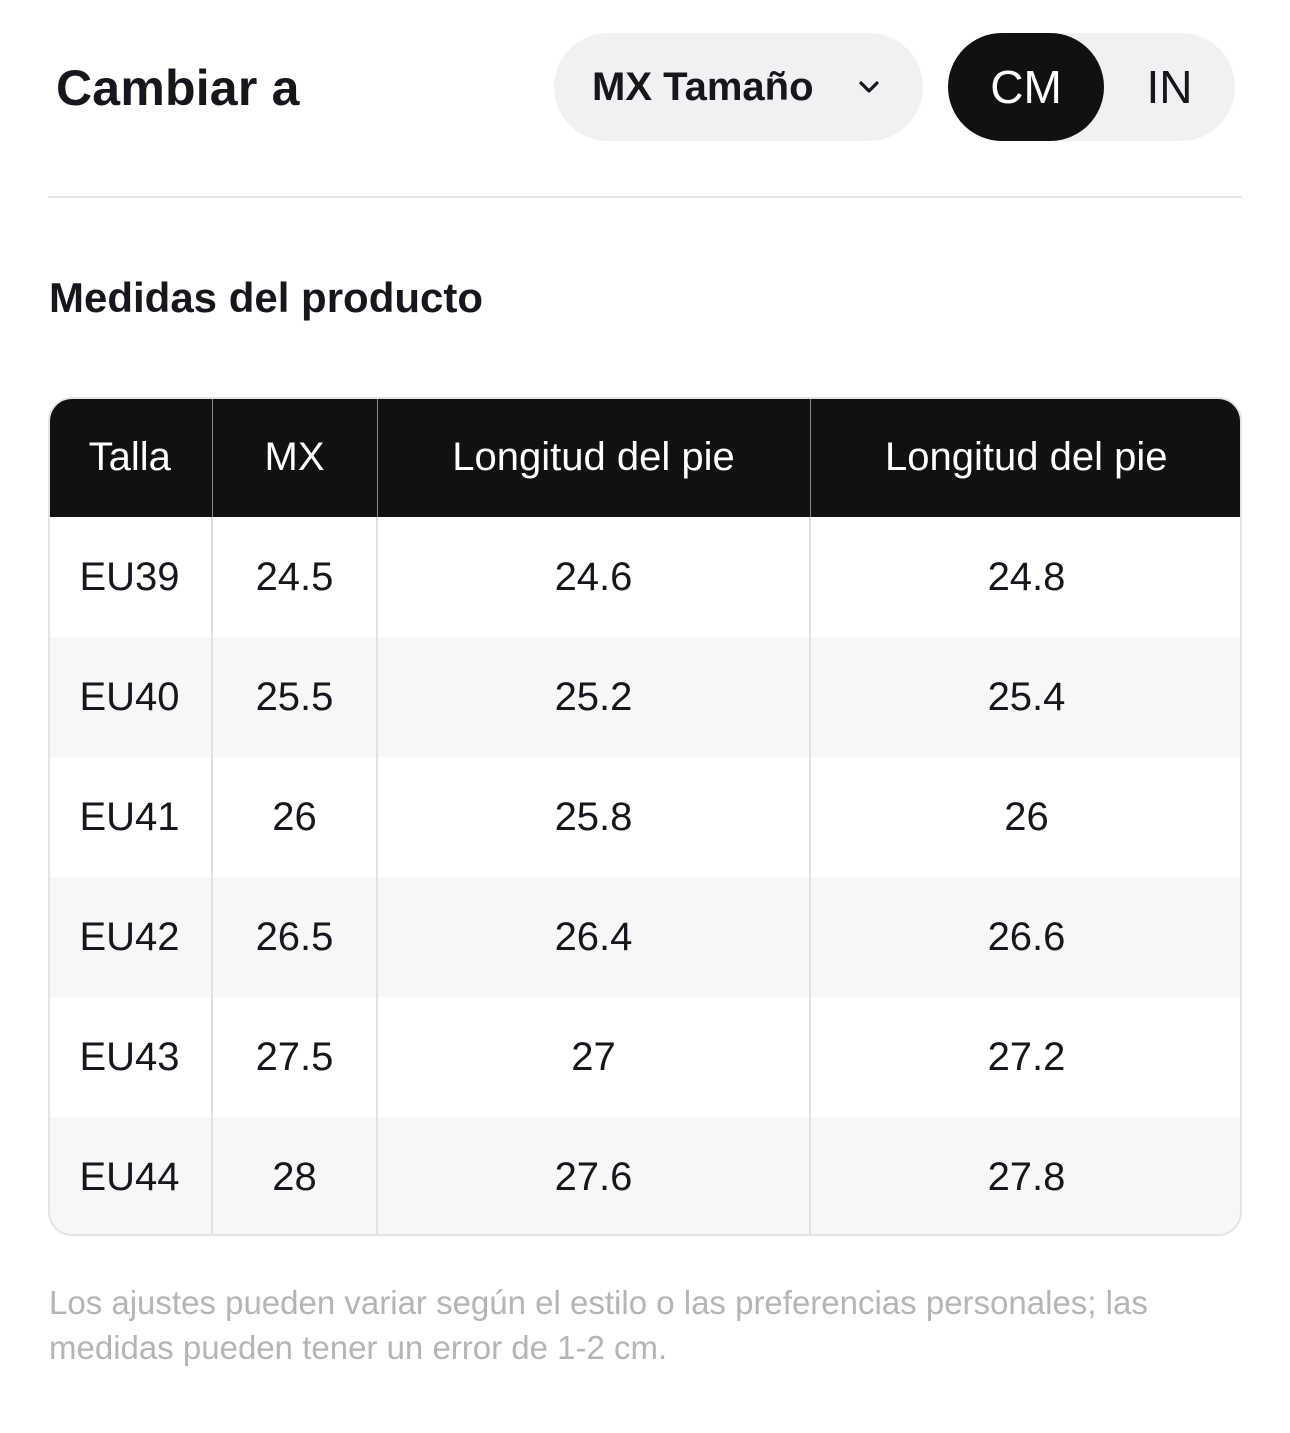  What do you see at coordinates (294, 577) in the screenshot?
I see `table-cell: 24.5` at bounding box center [294, 577].